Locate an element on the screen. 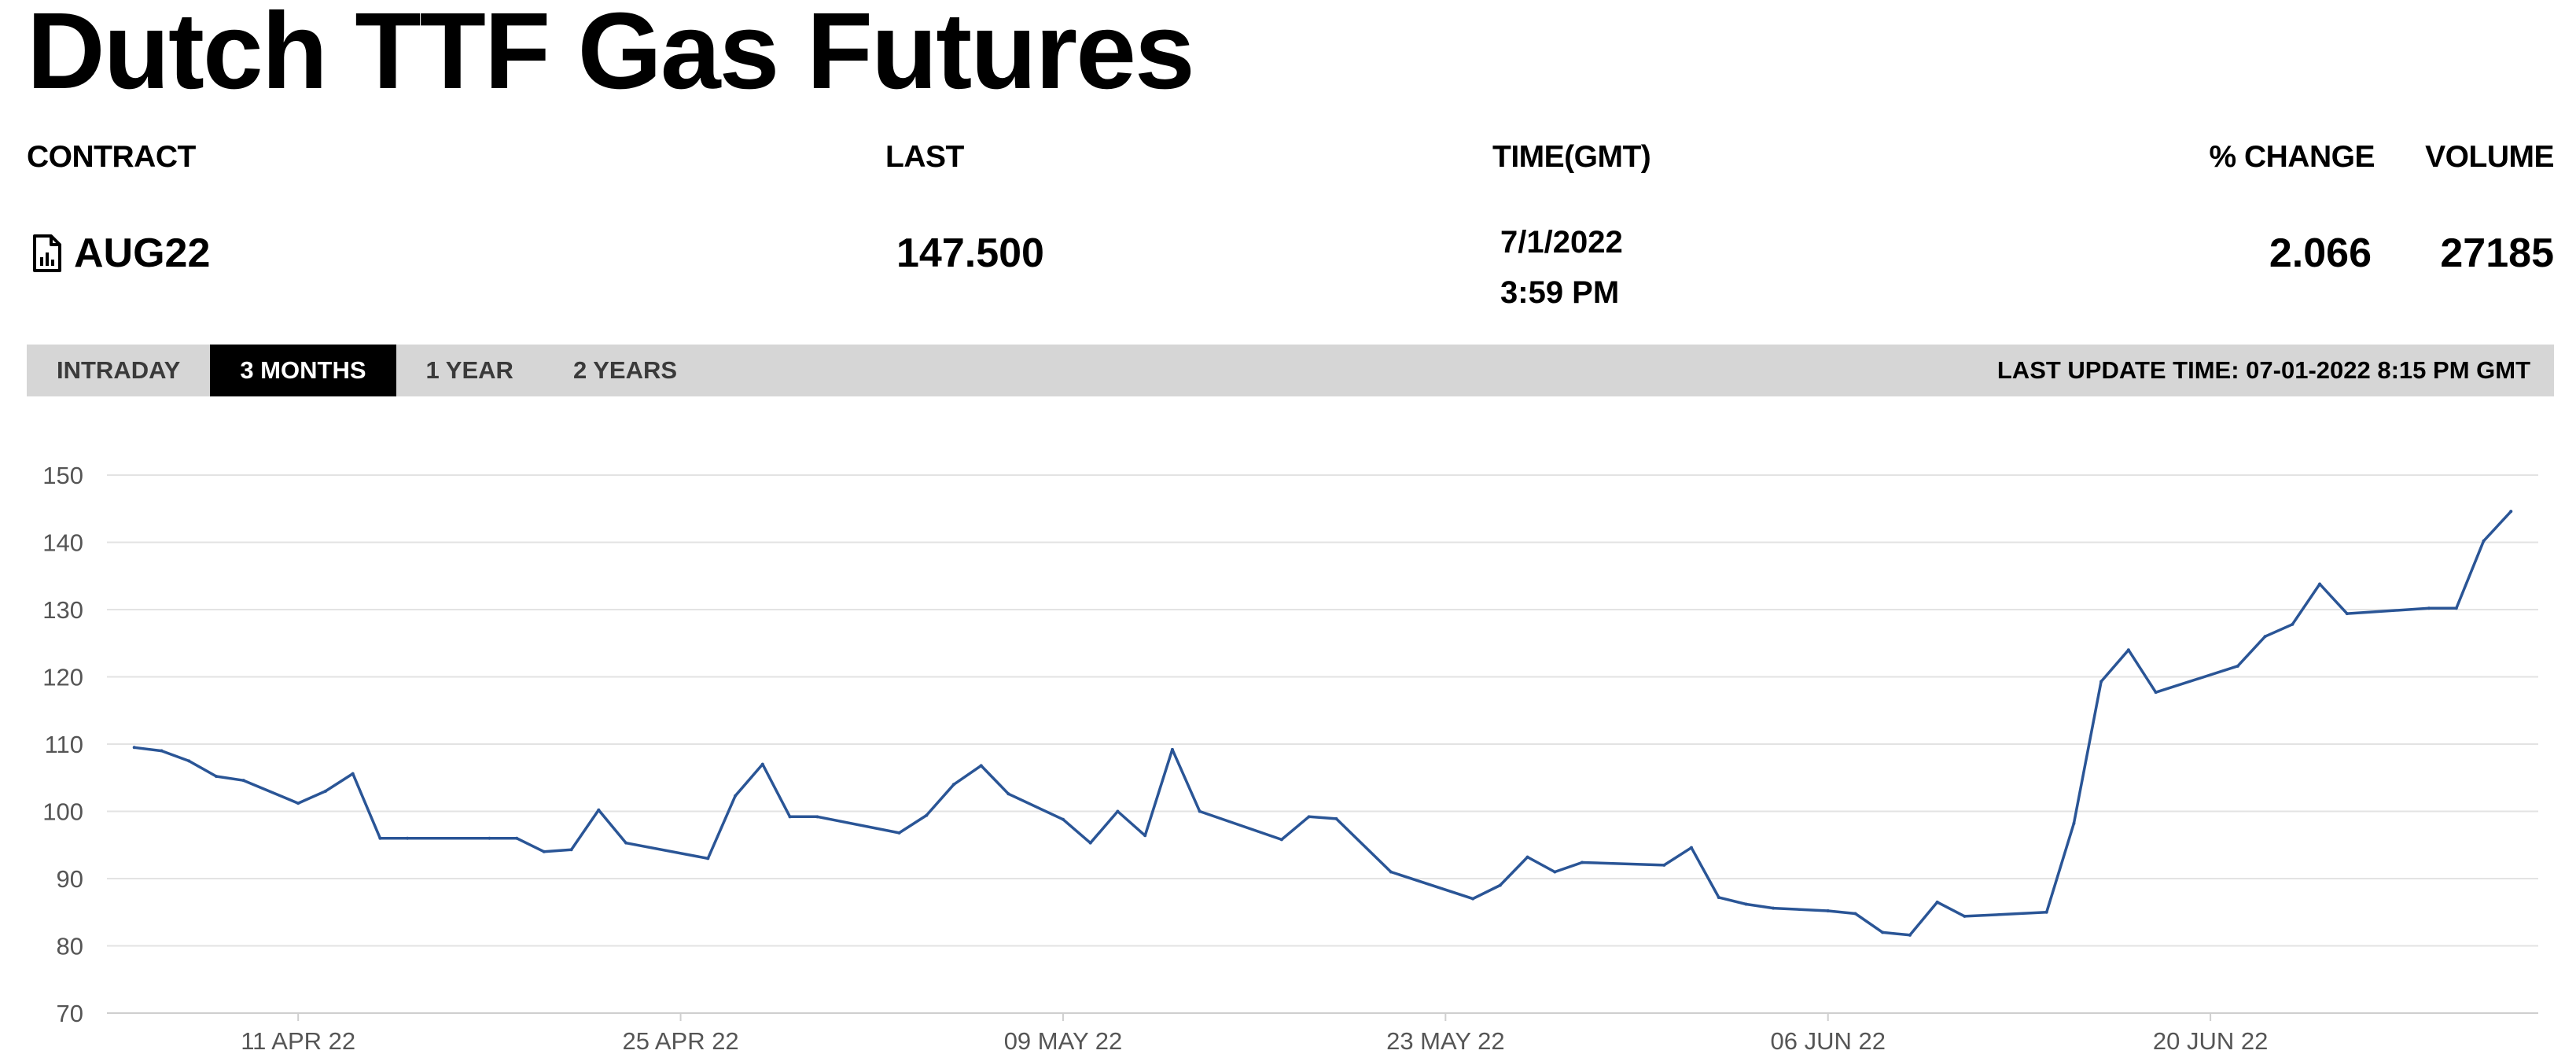  y-axis-ticks: 70 80 90 100 110 120 130 140 150 is located at coordinates (63, 744).